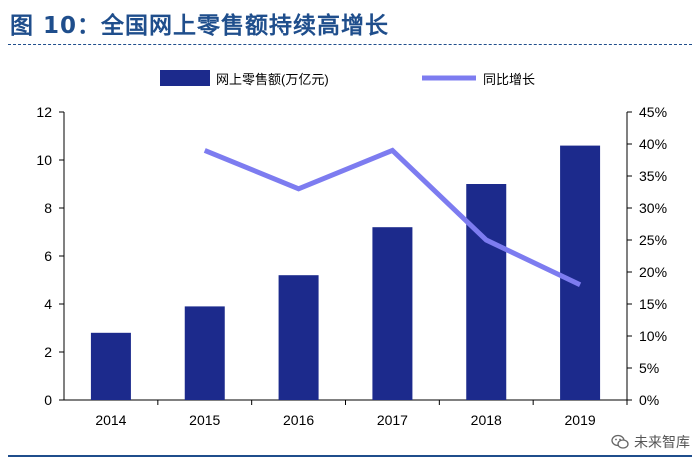 Image resolution: width=700 pixels, height=458 pixels. I want to click on legend-line-label: 同比增长, so click(509, 79).